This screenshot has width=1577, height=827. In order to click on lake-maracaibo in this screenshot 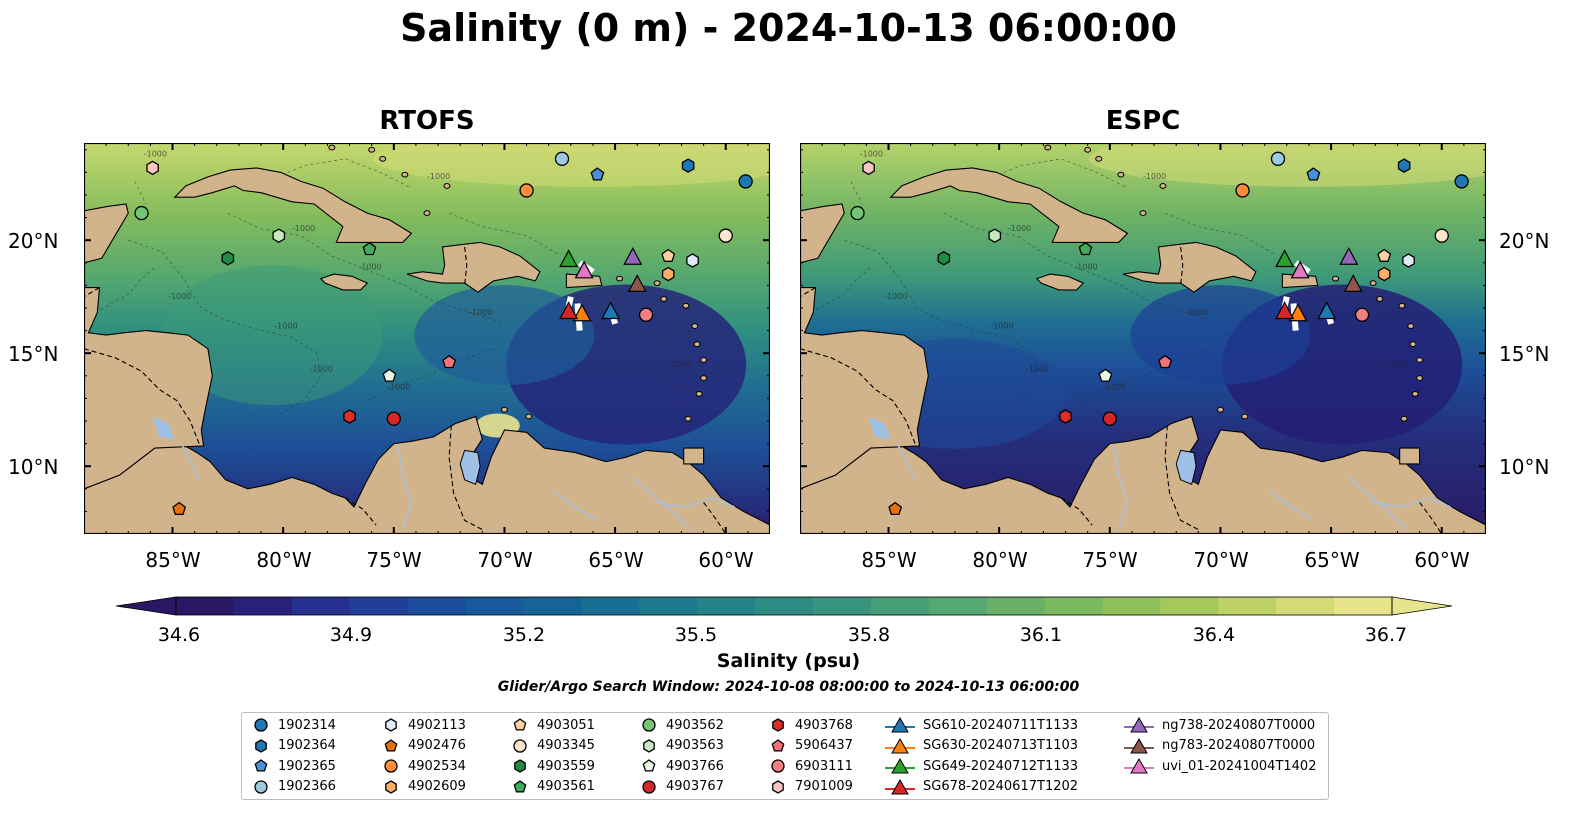, I will do `click(470, 467)`.